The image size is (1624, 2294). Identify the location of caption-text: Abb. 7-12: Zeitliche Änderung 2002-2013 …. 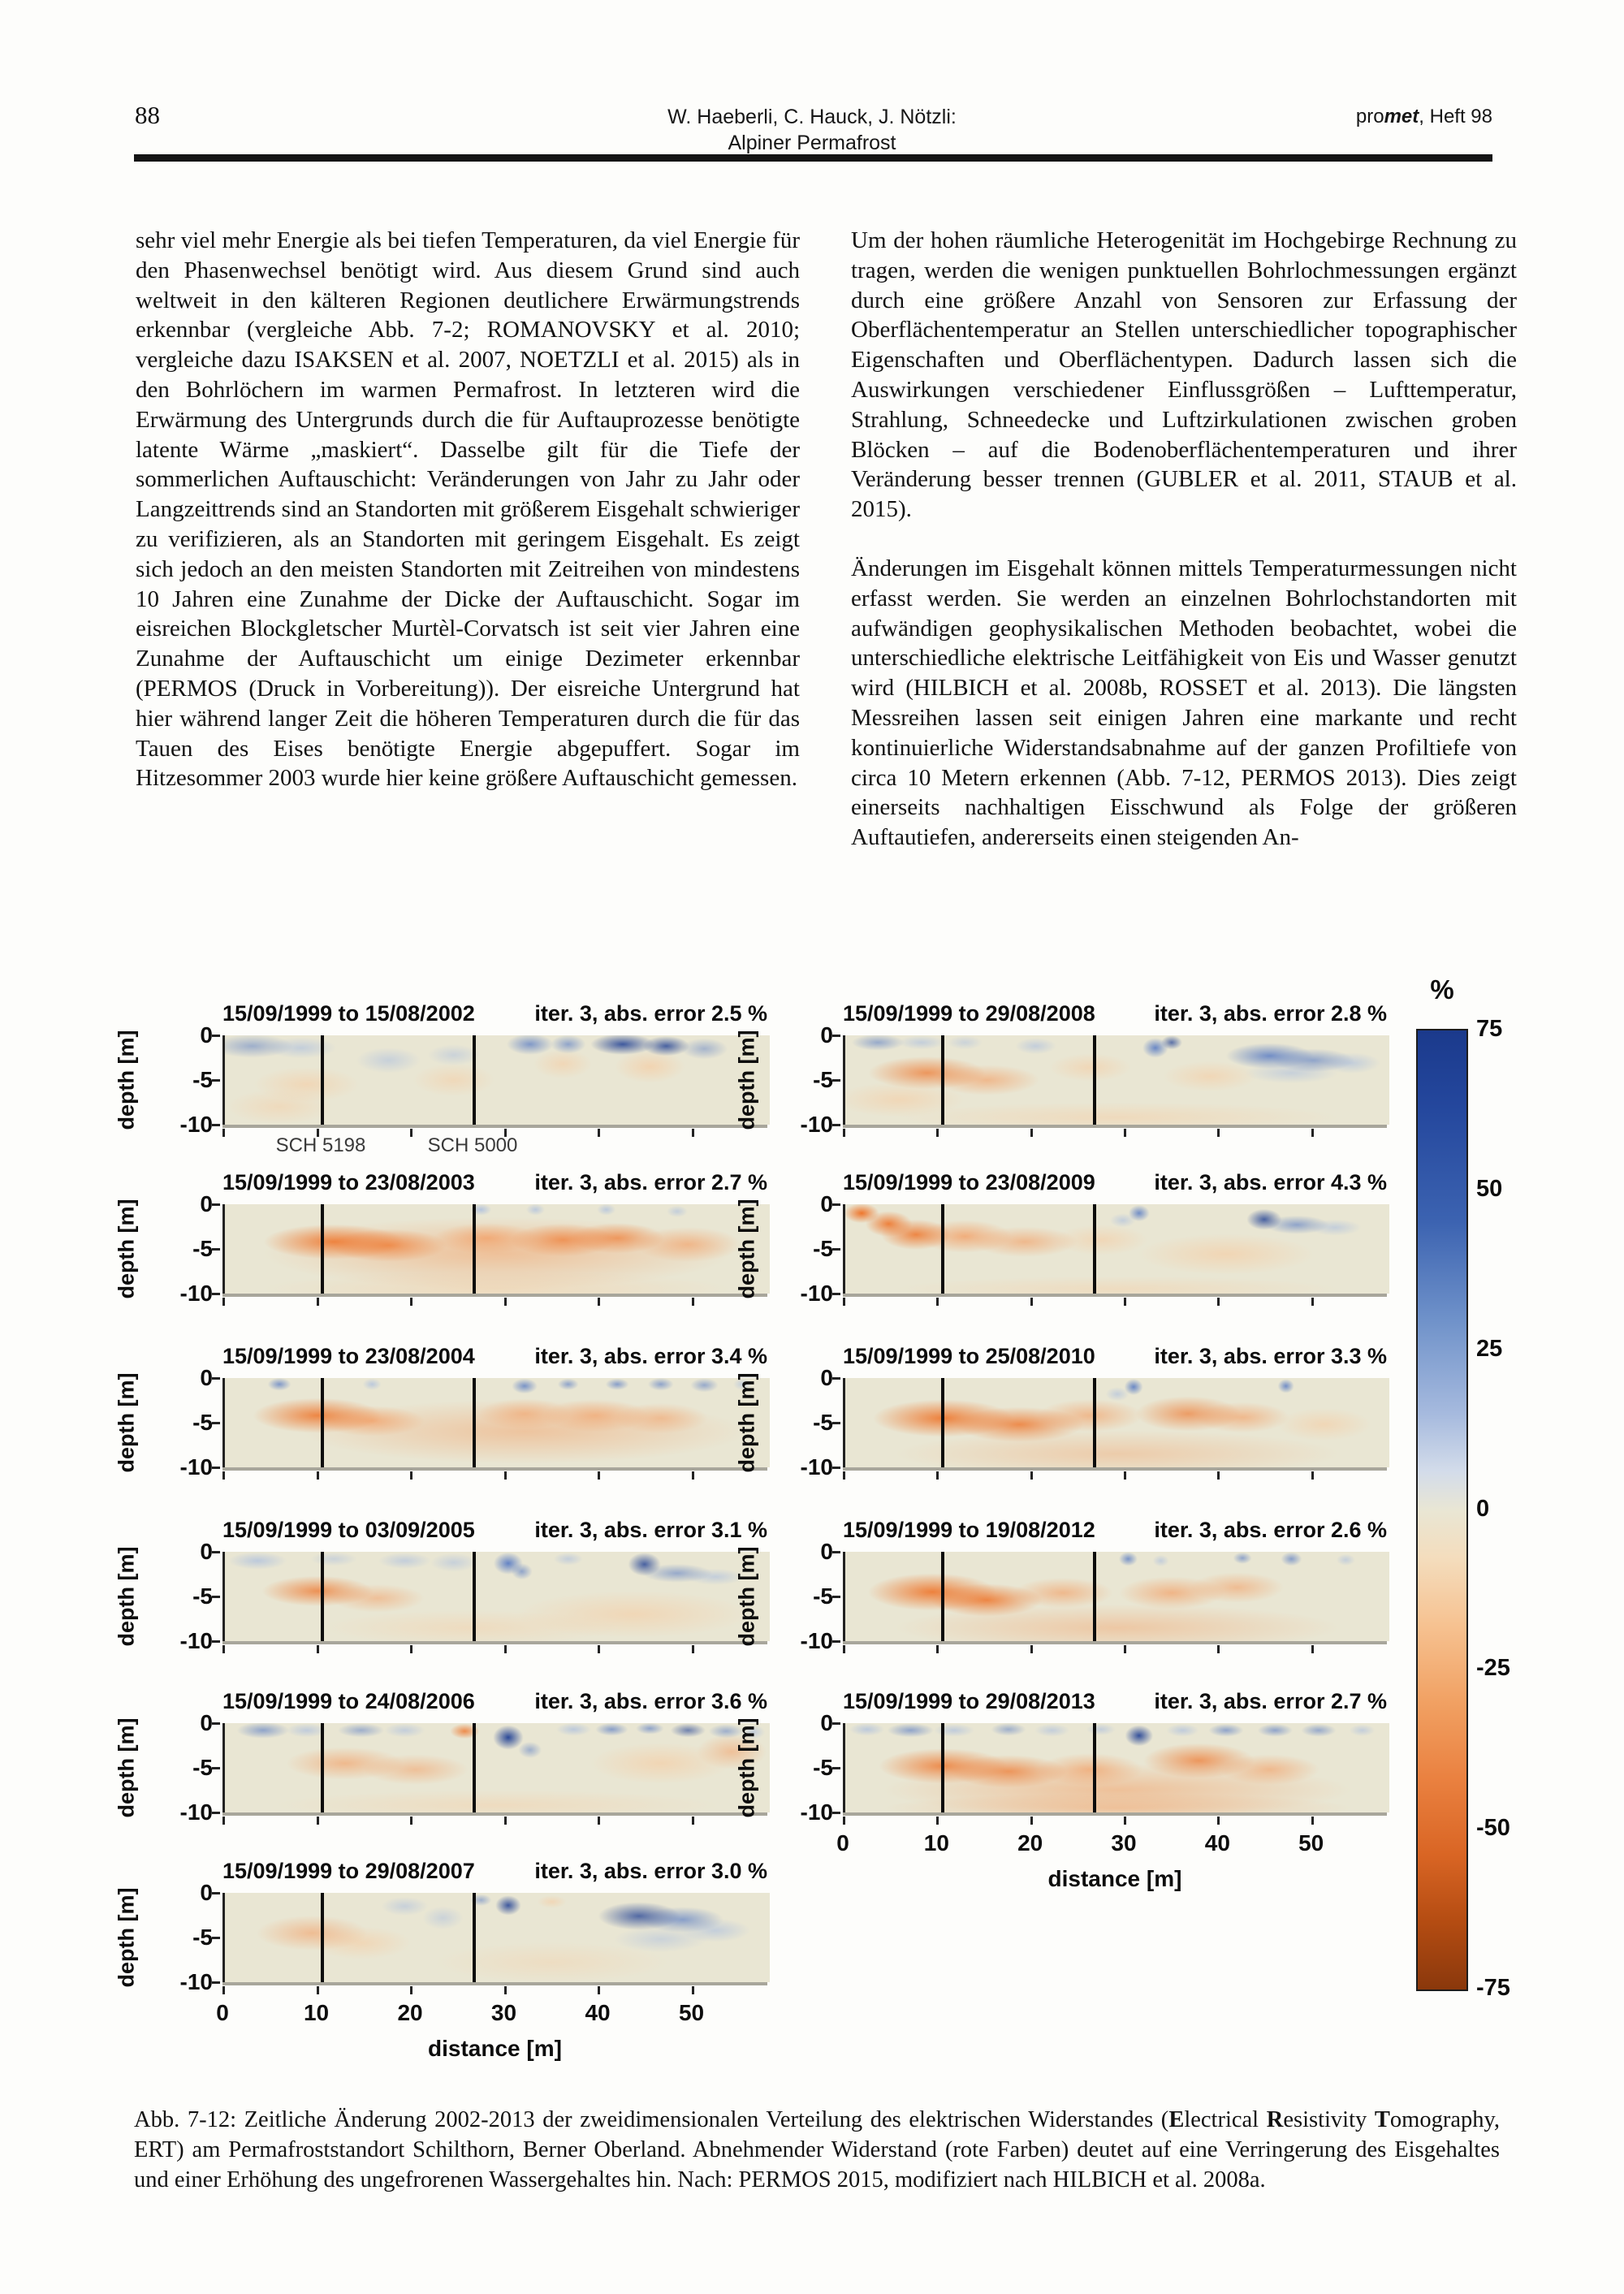
(652, 2119).